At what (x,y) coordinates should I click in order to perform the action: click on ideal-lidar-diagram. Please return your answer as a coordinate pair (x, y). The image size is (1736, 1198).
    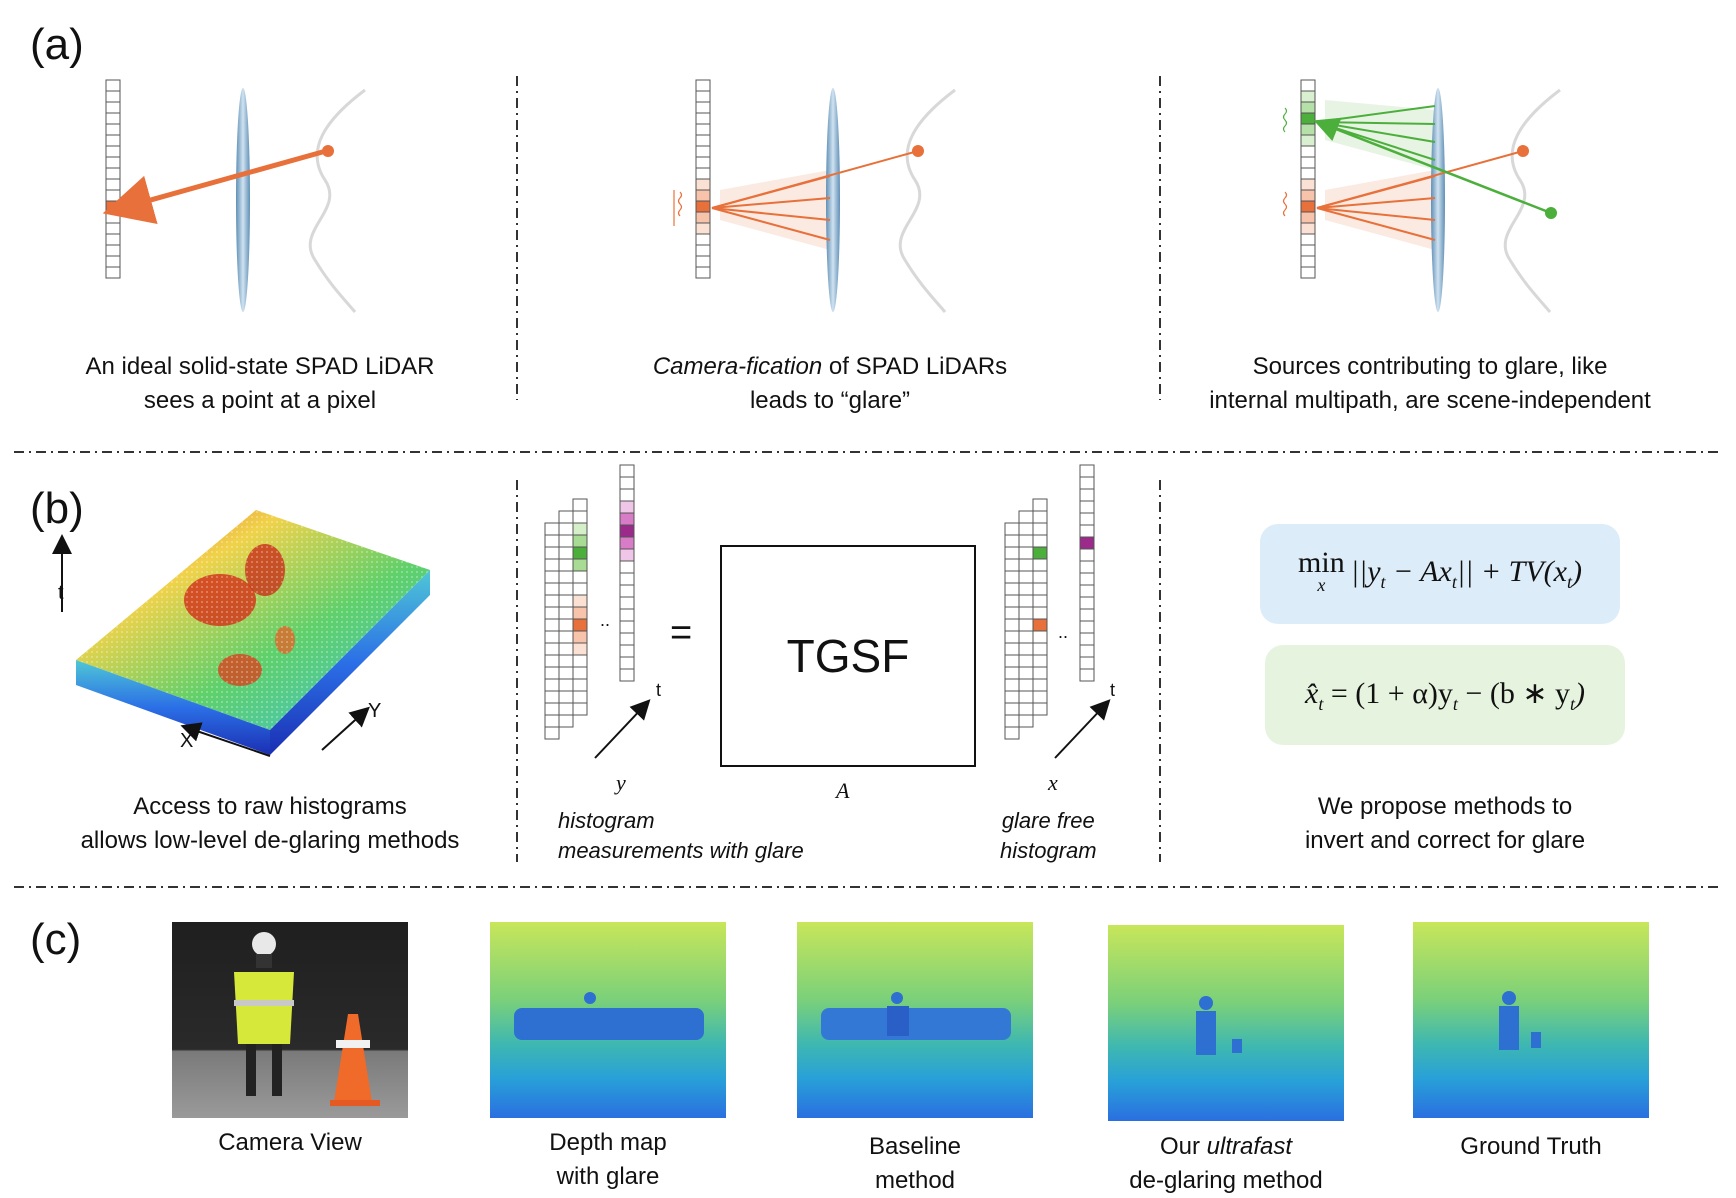
    Looking at the image, I should click on (234, 196).